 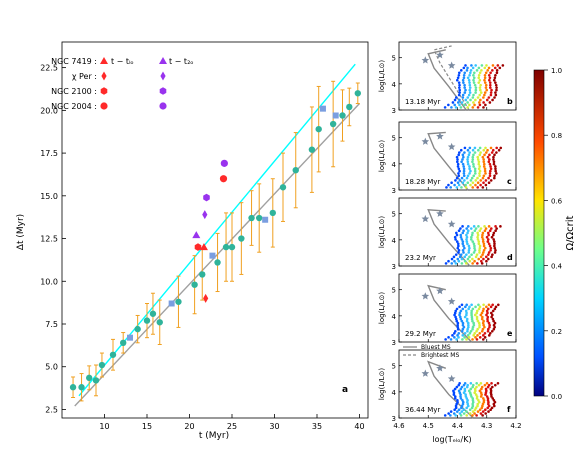 What do you see at coordinates (335, 115) in the screenshot?
I see `square-point` at bounding box center [335, 115].